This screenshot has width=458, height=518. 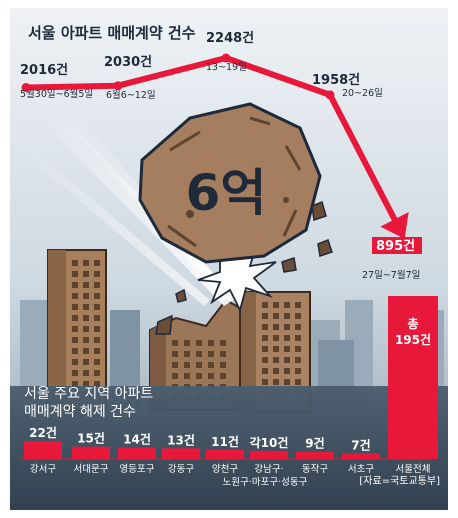 What do you see at coordinates (268, 469) in the screenshot?
I see `bar-category-label: 강남구·` at bounding box center [268, 469].